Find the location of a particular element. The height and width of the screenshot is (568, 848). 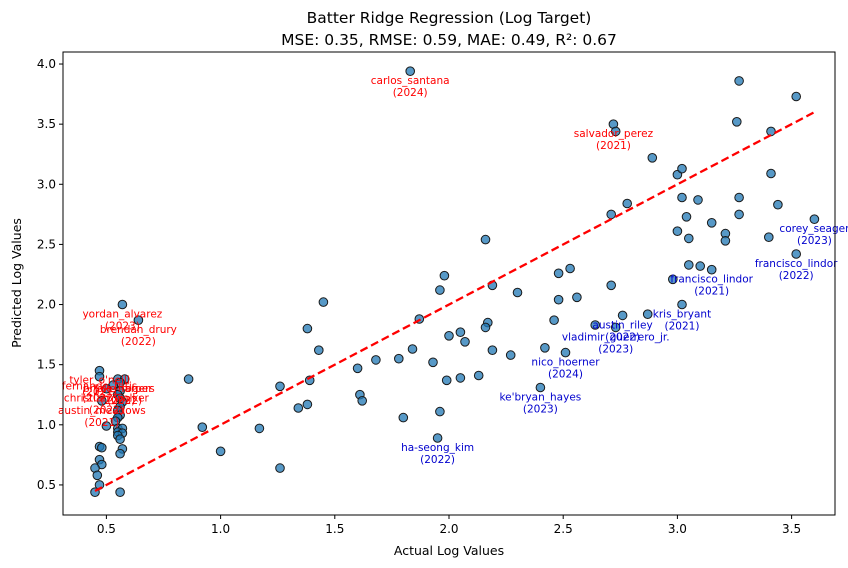

y-tick-label: 1.0 is located at coordinates (46, 425).